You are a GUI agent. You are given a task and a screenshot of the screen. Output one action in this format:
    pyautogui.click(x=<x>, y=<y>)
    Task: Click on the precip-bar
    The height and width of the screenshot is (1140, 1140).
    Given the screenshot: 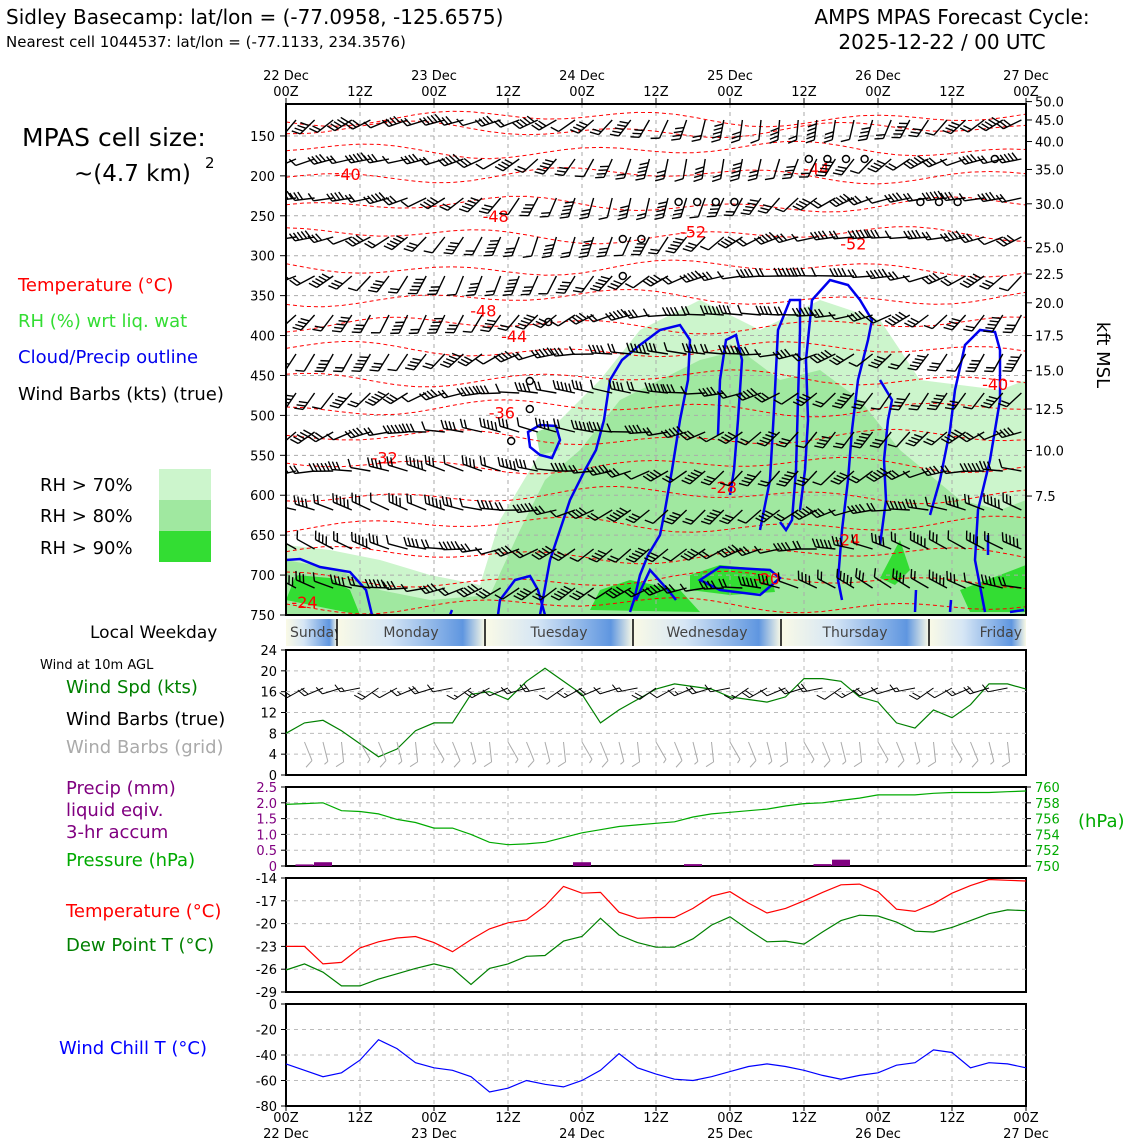 What is the action you would take?
    pyautogui.click(x=693, y=865)
    